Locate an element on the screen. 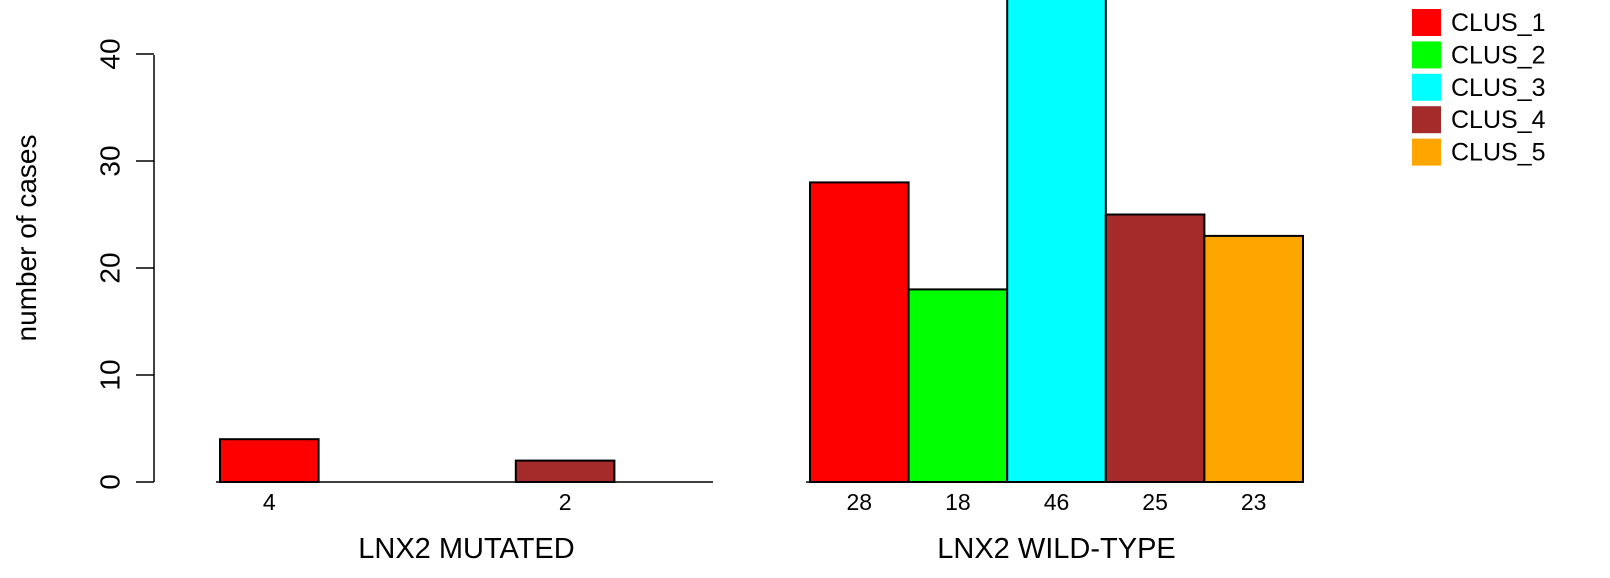 This screenshot has width=1610, height=578. group-label: LNX2 WILD-TYPE is located at coordinates (1056, 549).